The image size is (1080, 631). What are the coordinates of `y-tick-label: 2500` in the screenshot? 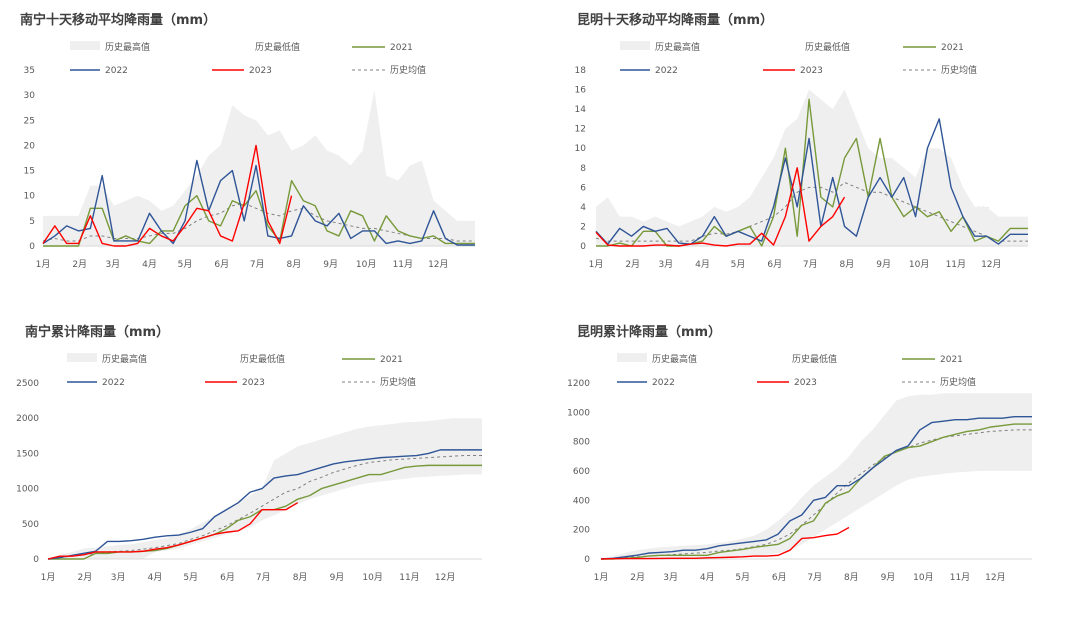 It's located at (27, 384).